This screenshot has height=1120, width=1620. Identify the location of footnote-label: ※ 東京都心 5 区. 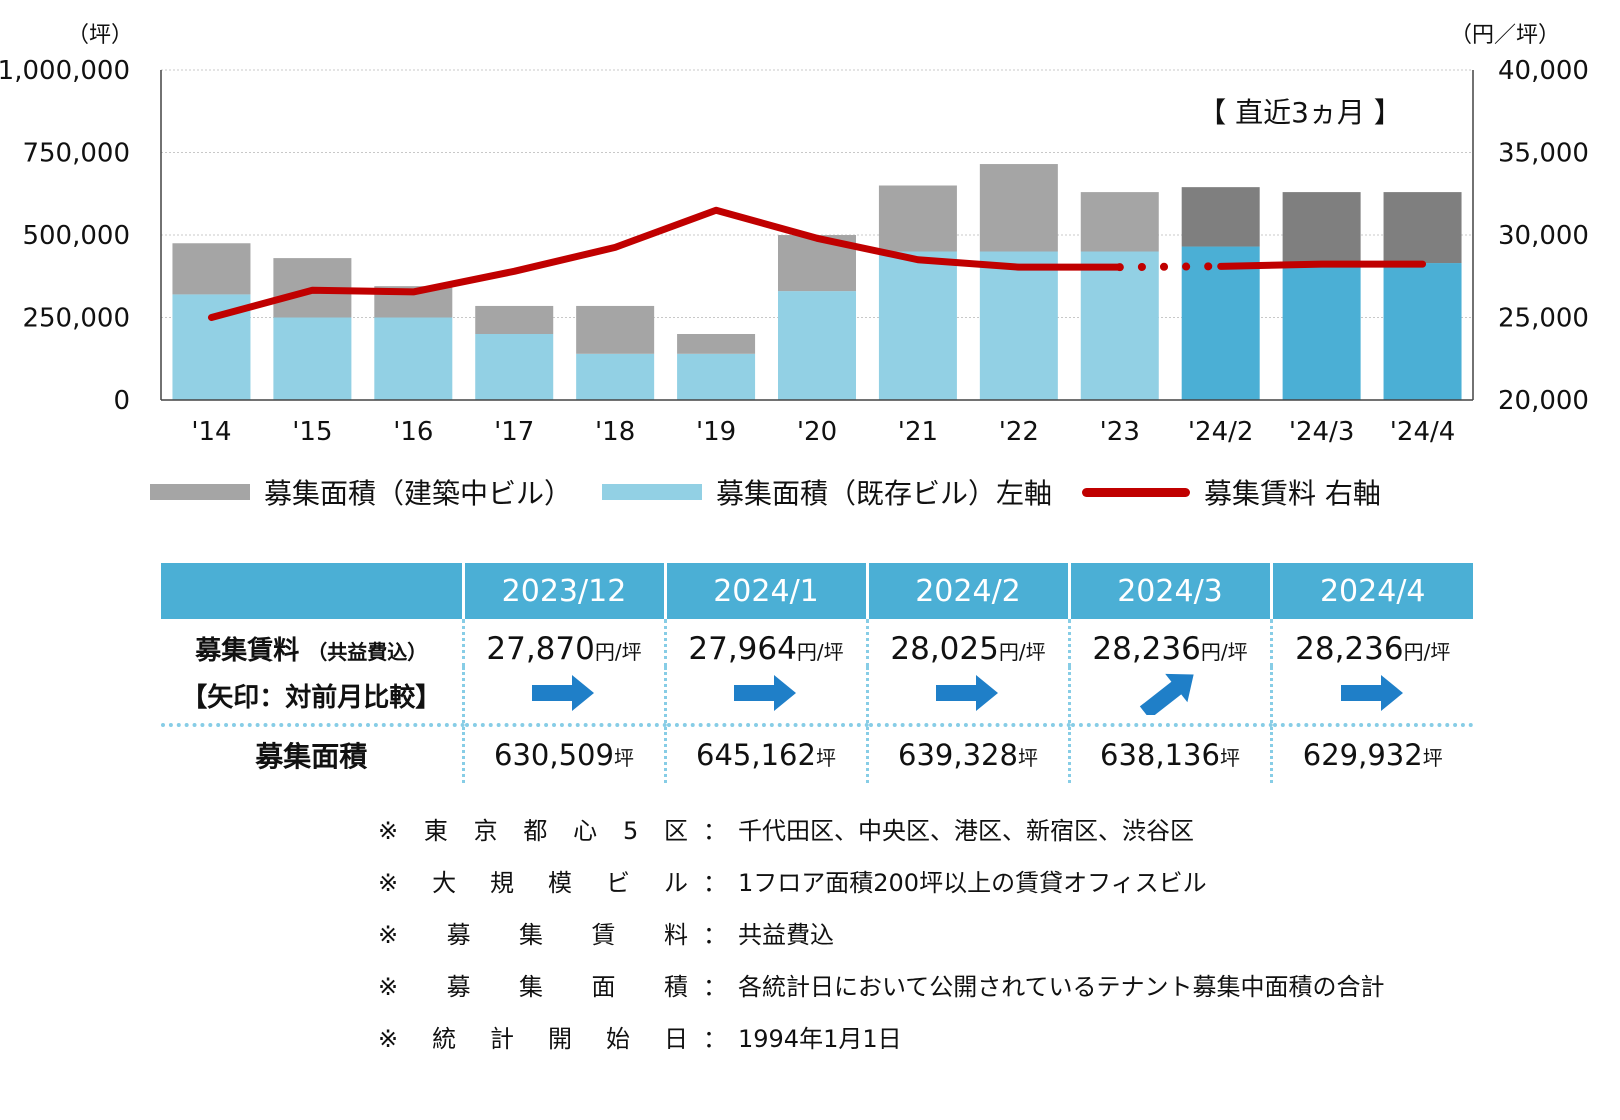
(533, 831).